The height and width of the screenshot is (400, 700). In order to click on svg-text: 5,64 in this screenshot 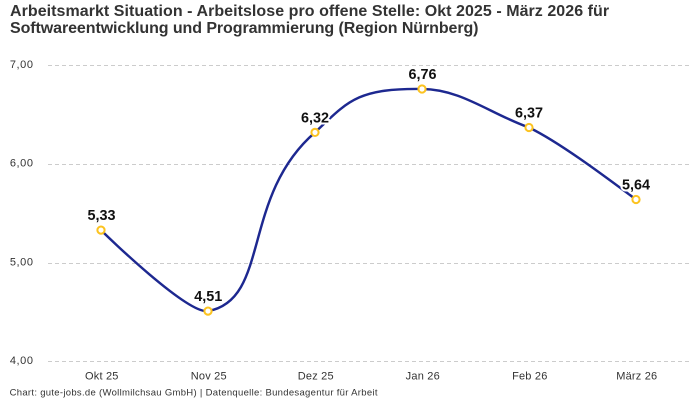, I will do `click(636, 185)`.